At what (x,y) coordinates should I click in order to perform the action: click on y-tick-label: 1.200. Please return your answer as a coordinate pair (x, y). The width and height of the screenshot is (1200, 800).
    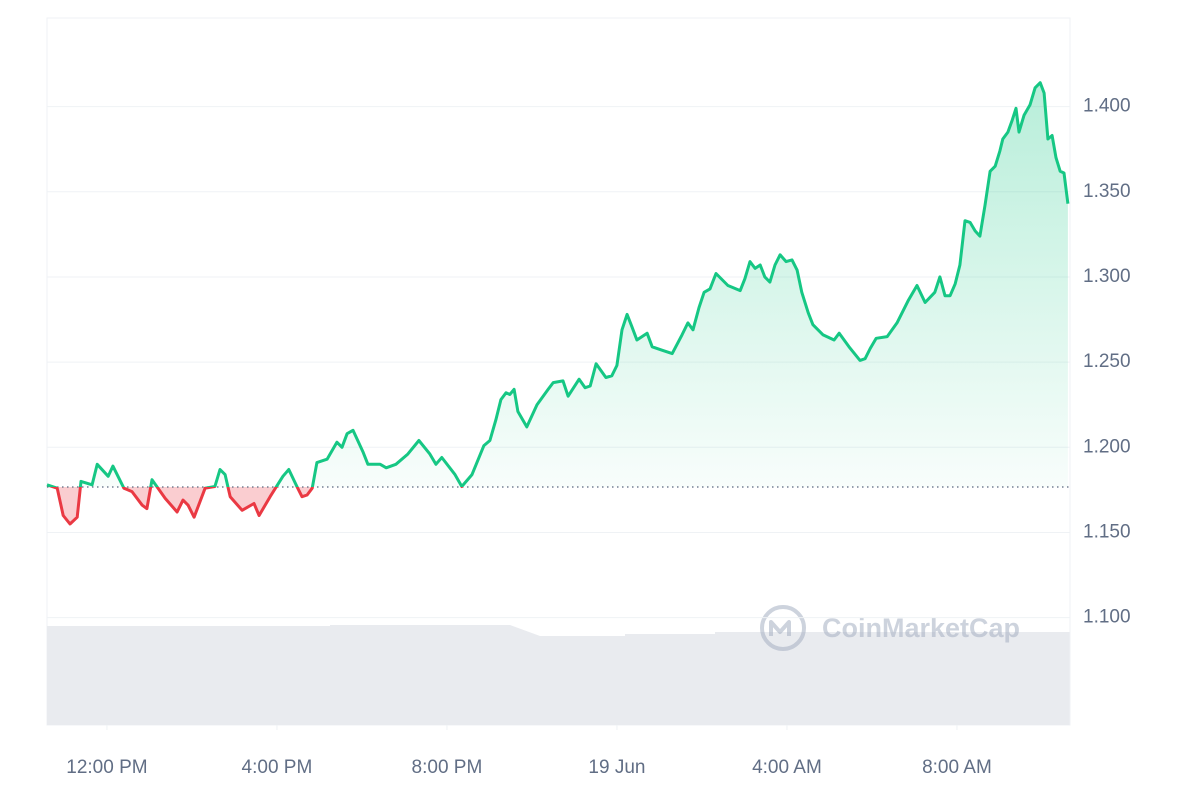
    Looking at the image, I should click on (1107, 446).